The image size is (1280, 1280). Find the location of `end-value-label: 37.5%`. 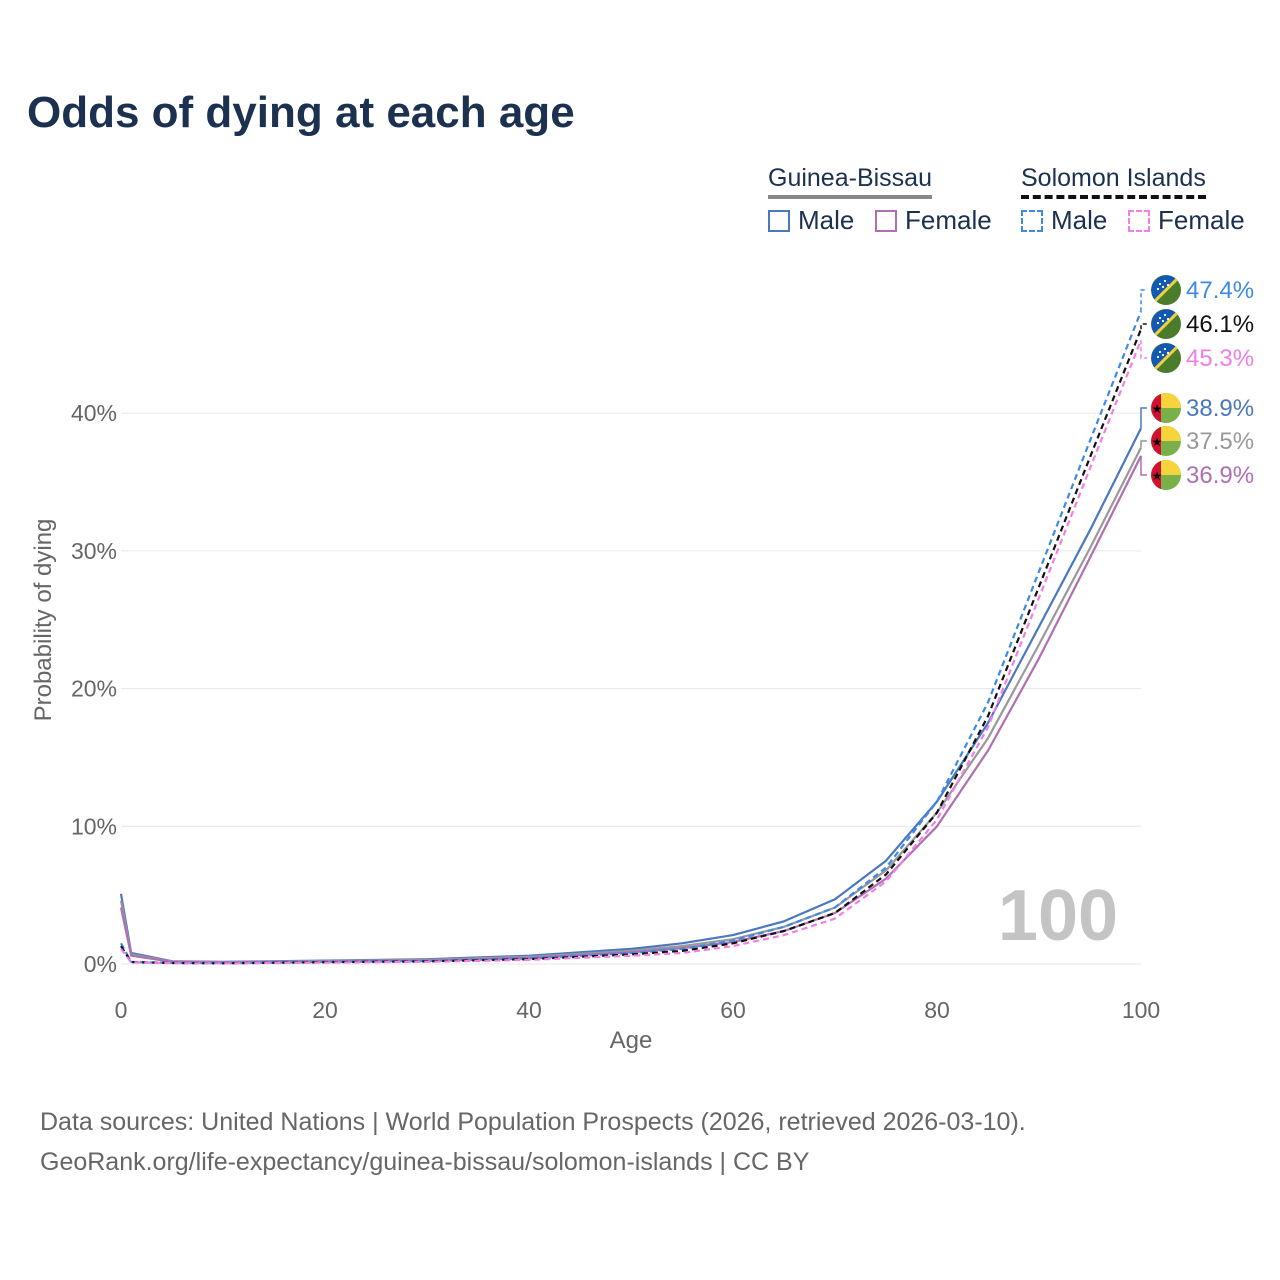

end-value-label: 37.5% is located at coordinates (1220, 441).